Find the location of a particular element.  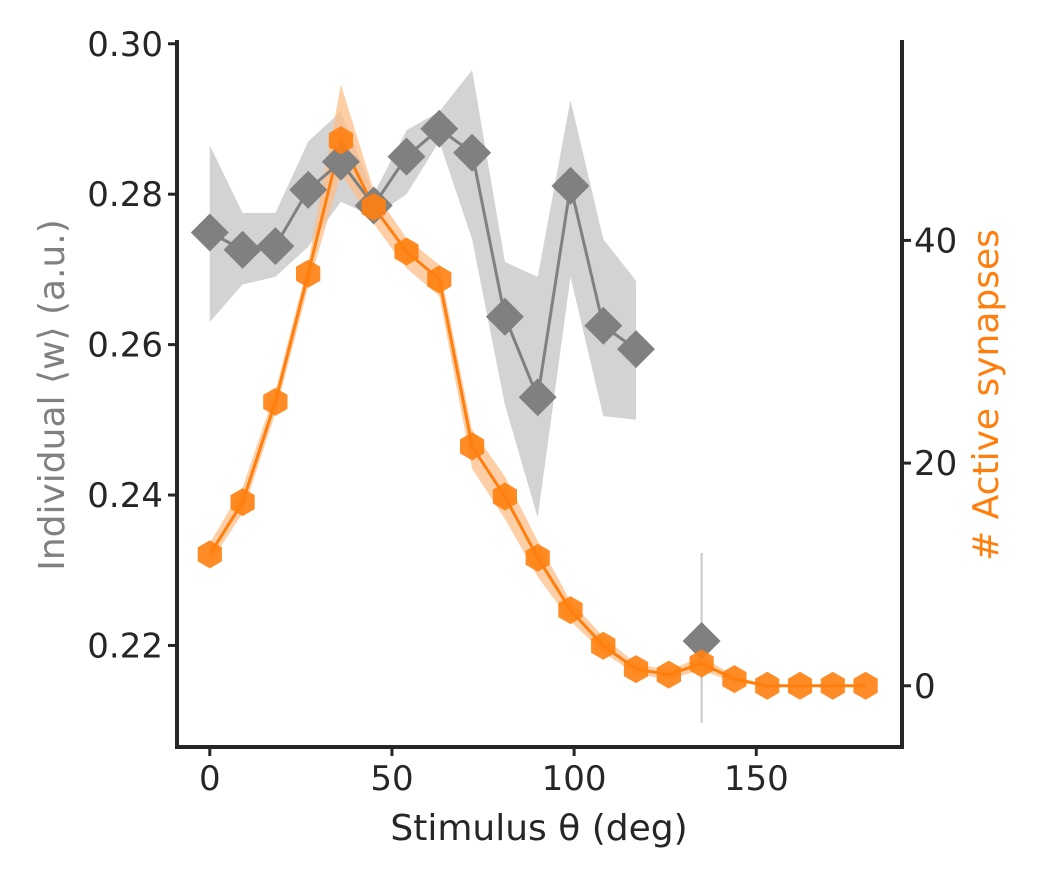

right-y-tick-label: 40 is located at coordinates (935, 241).